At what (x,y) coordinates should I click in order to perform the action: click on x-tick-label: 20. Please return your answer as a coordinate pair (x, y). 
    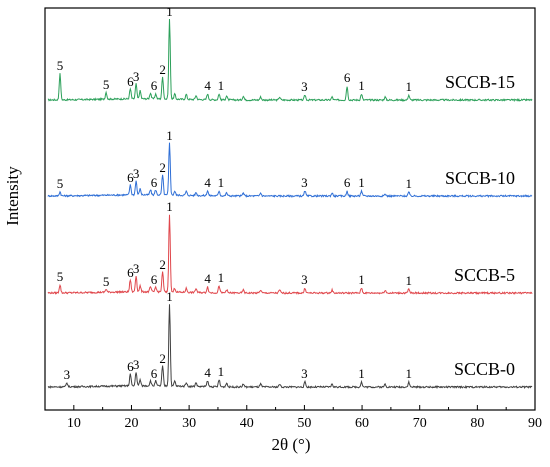
    Looking at the image, I should click on (131, 423).